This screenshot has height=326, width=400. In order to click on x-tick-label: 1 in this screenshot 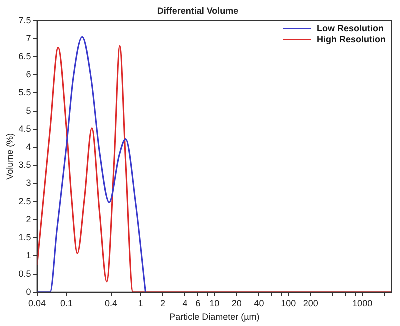, I will do `click(141, 303)`.